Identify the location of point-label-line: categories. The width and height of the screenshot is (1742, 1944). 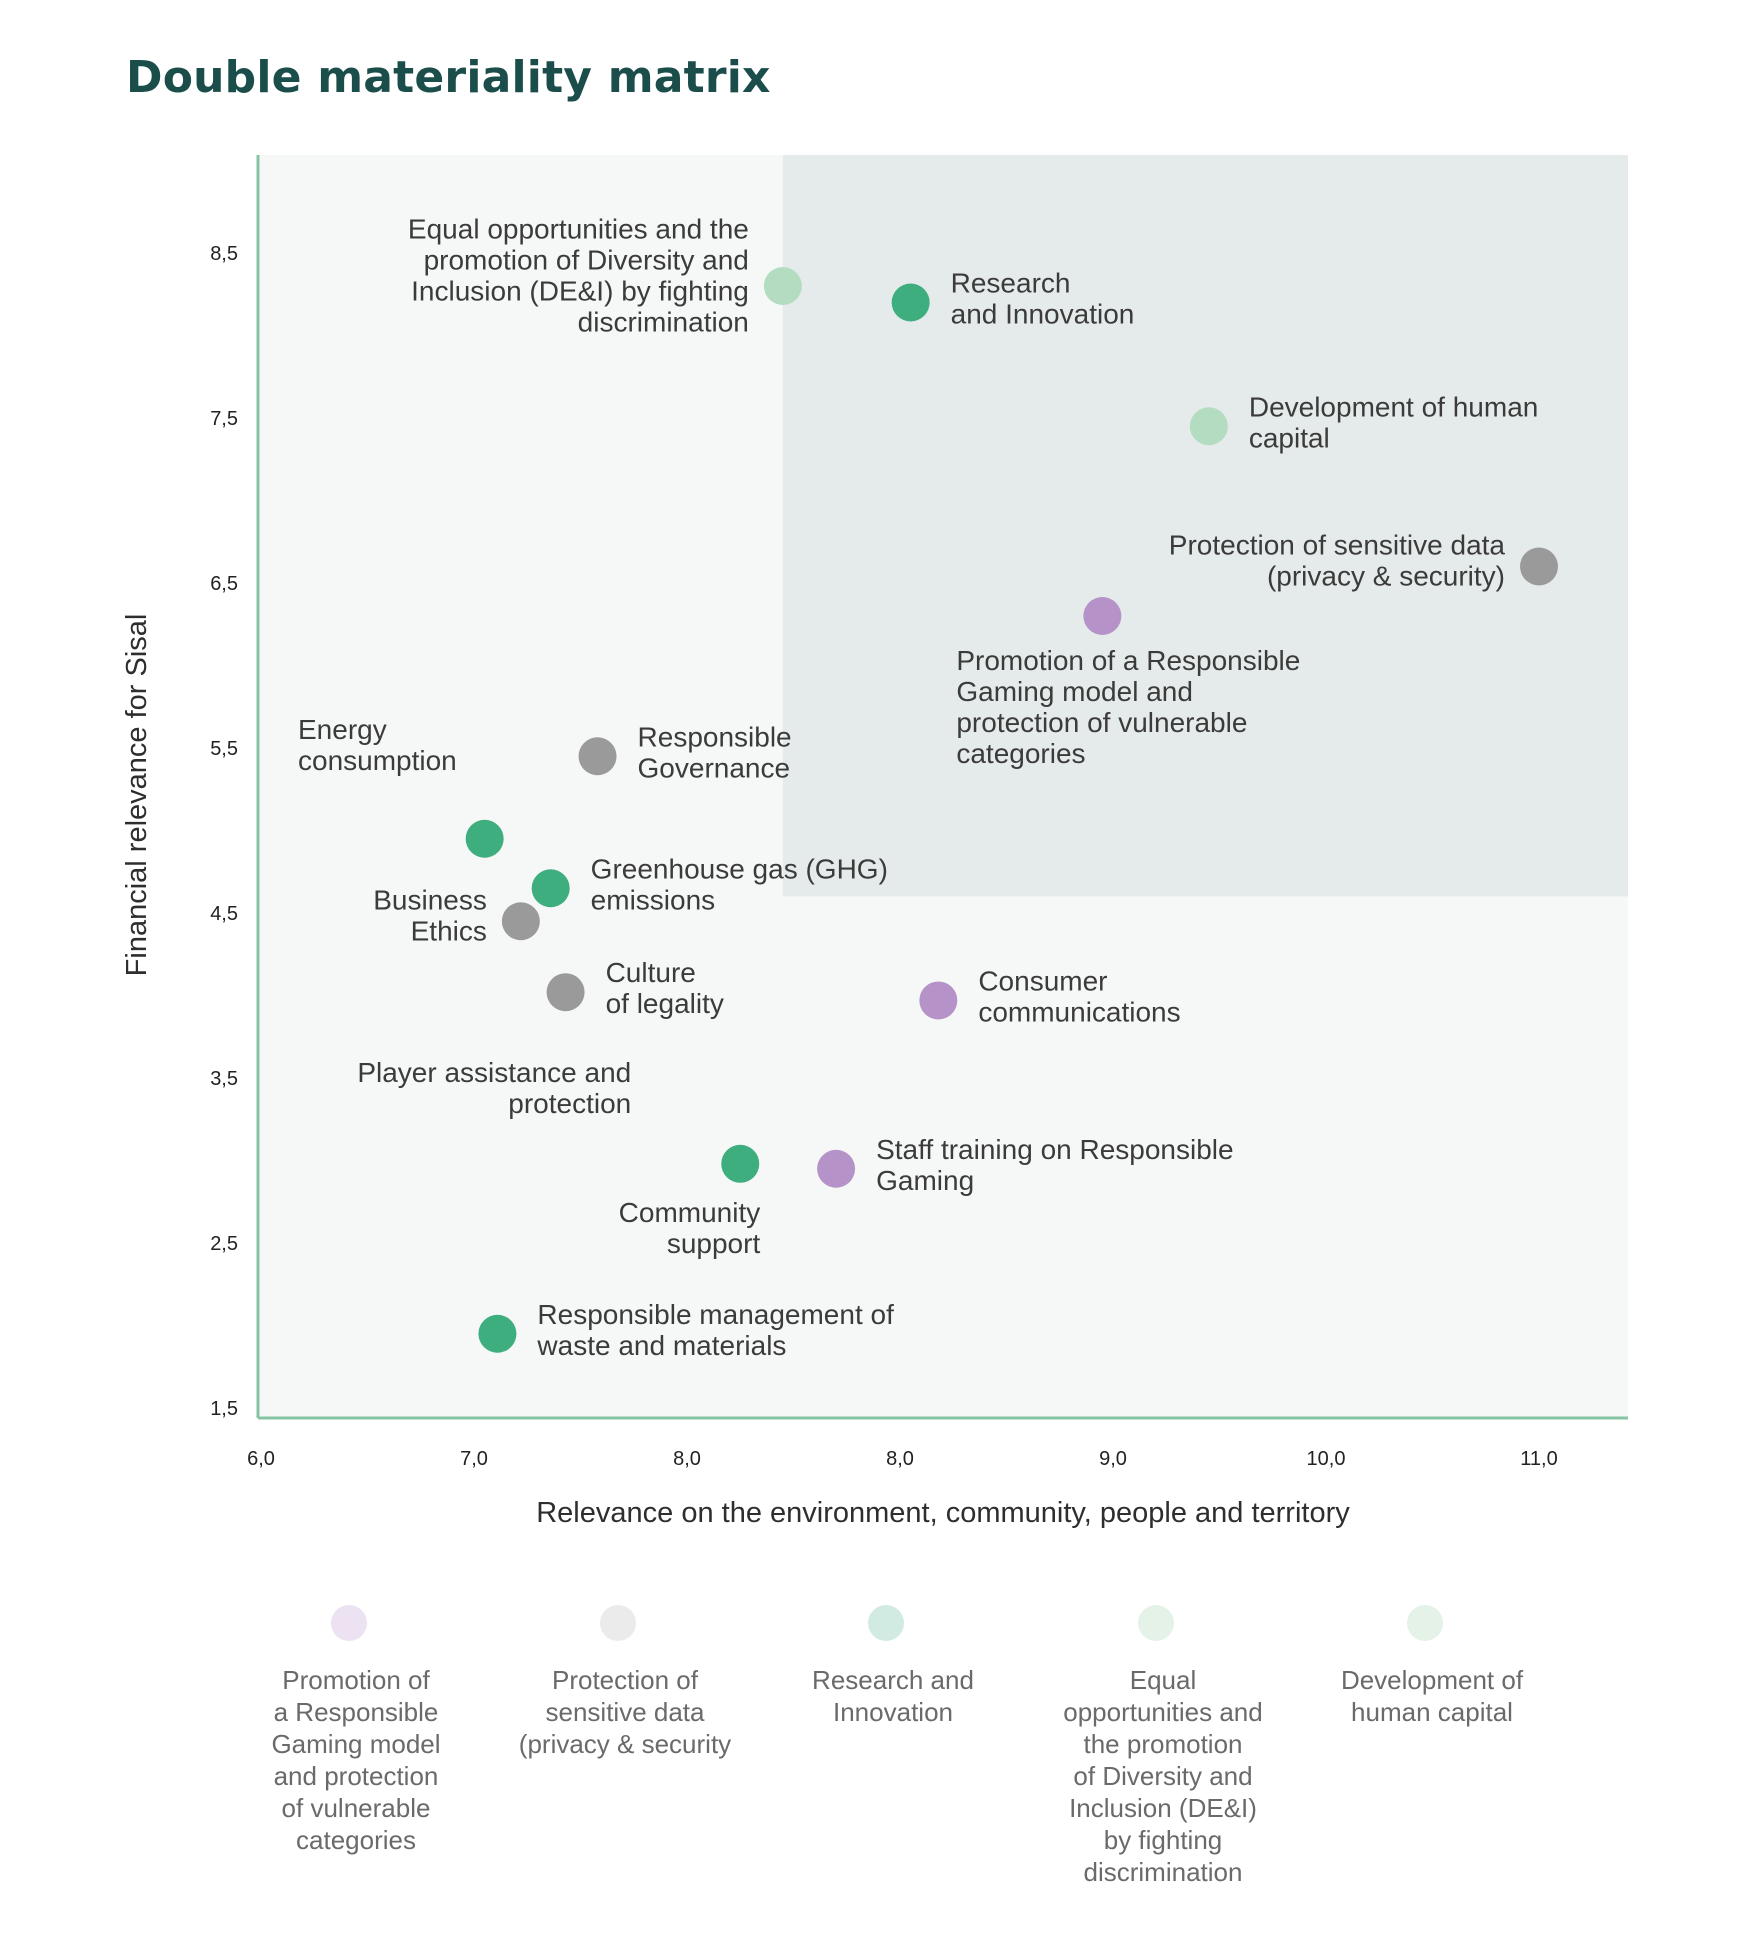
(1020, 753).